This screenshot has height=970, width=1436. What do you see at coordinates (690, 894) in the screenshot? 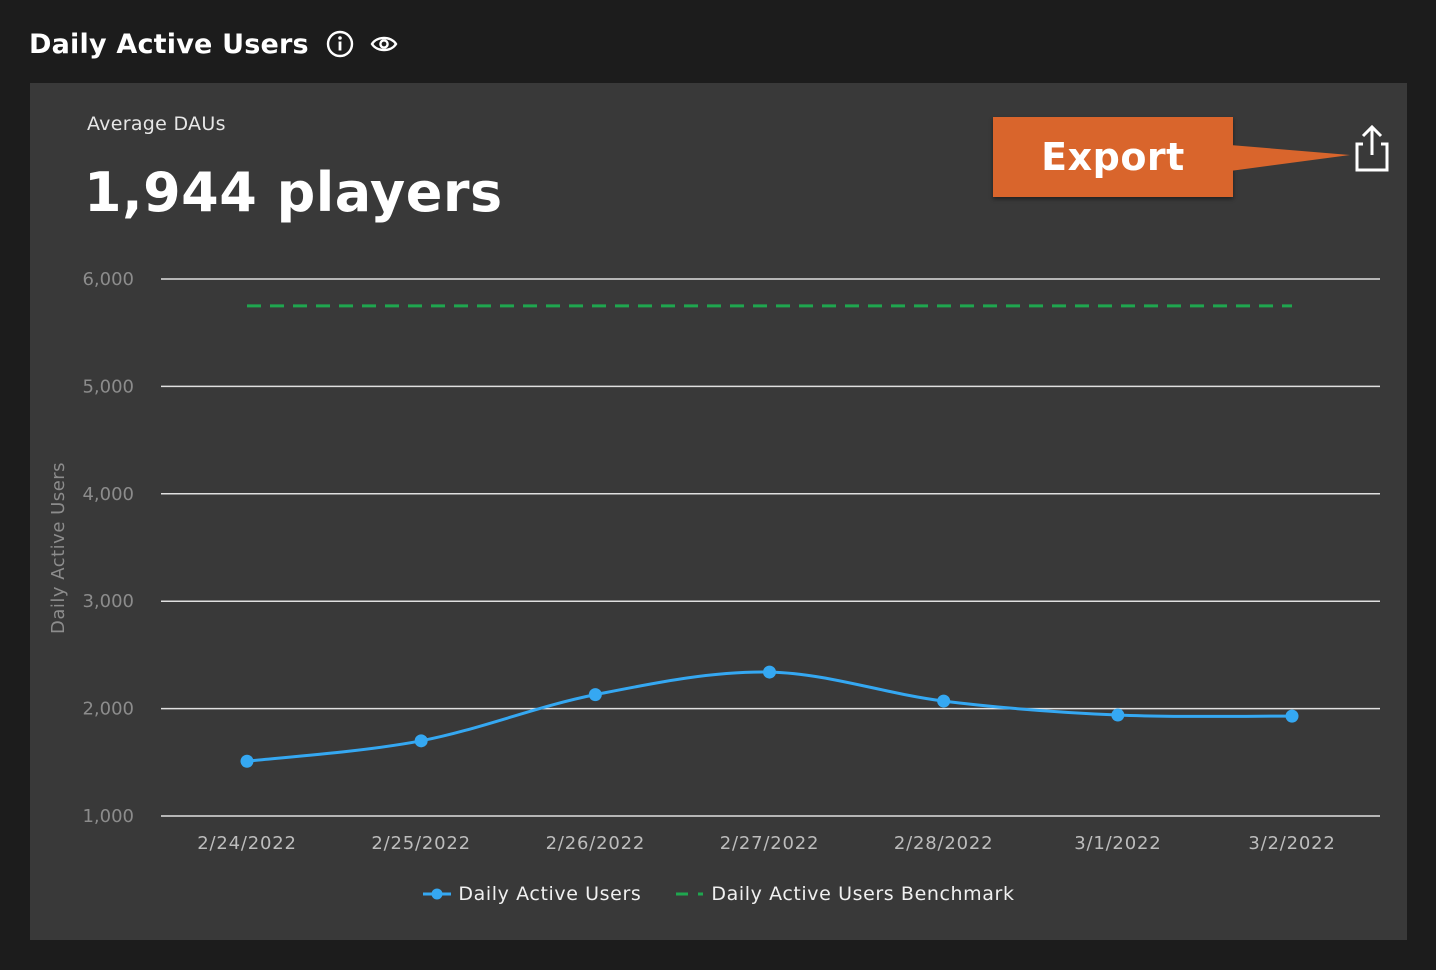
I see `legend-dashed-line-icon` at bounding box center [690, 894].